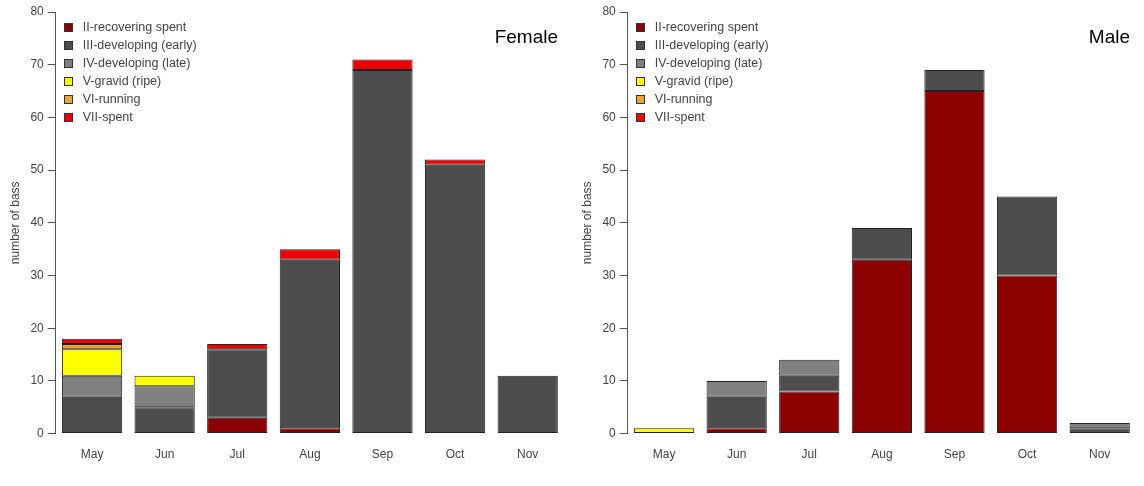  Describe the element at coordinates (526, 37) in the screenshot. I see `text: Female` at that location.